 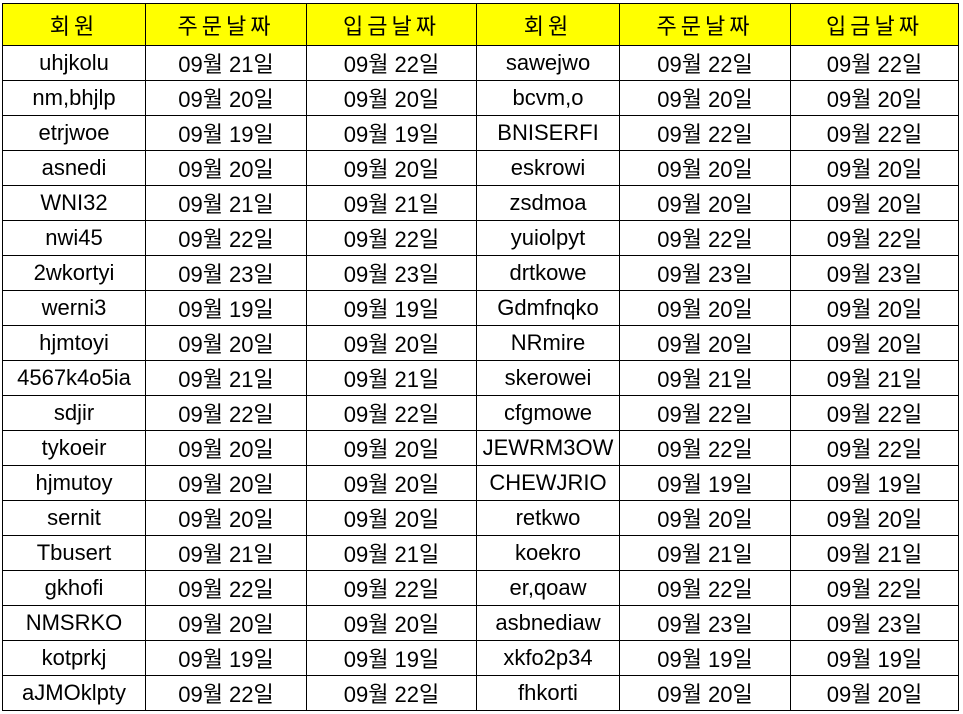 What do you see at coordinates (391, 24) in the screenshot?
I see `header-deposit-date: 입금날짜` at bounding box center [391, 24].